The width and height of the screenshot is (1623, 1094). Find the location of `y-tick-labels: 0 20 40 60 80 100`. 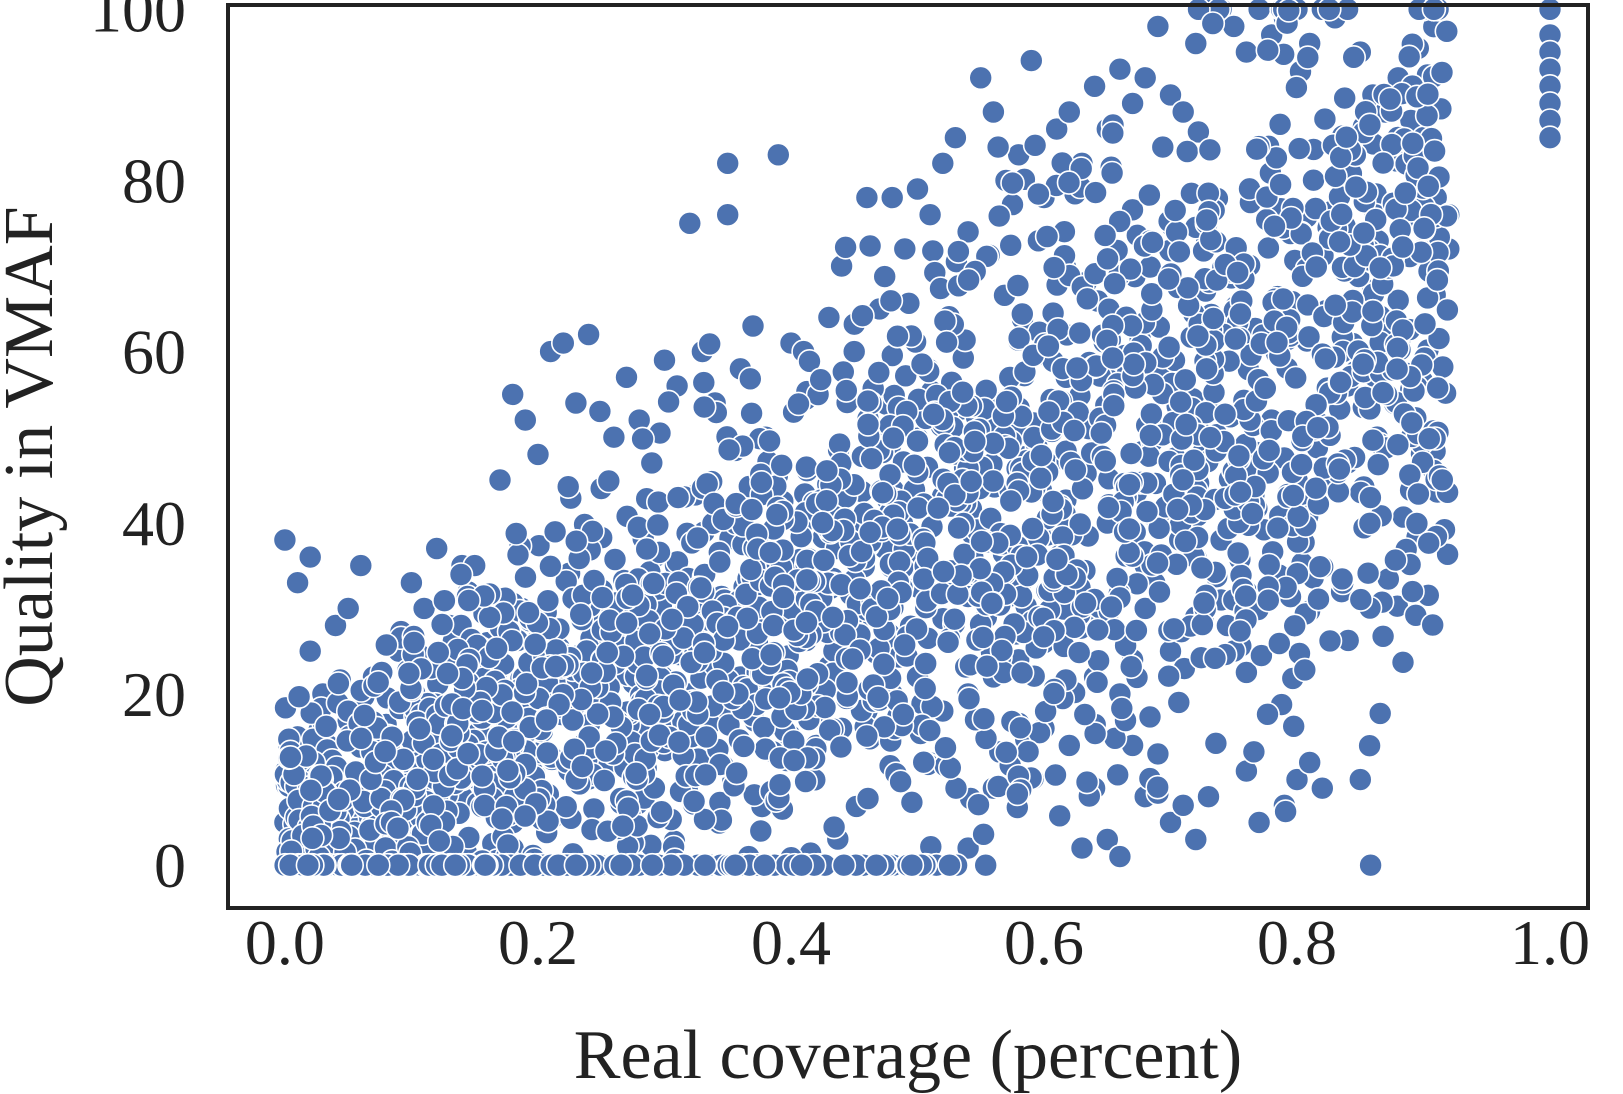

y-tick-labels: 0 20 40 60 80 100 is located at coordinates (138, 450).